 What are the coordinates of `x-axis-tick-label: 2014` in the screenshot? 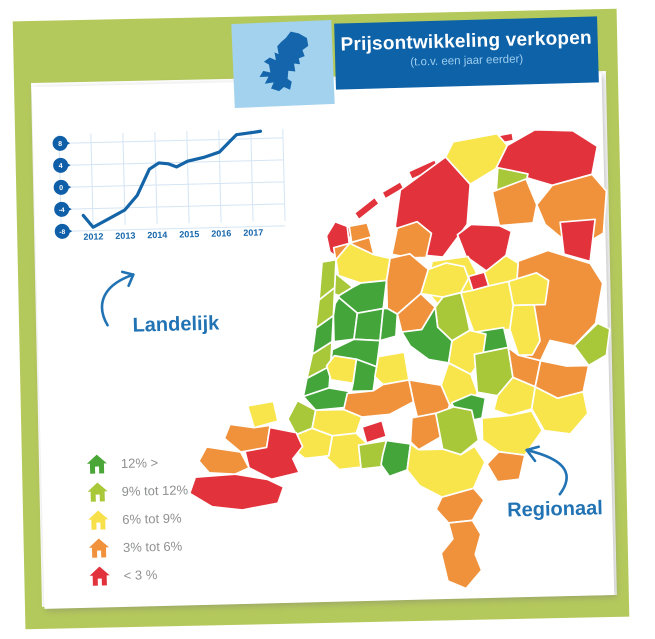 It's located at (157, 235).